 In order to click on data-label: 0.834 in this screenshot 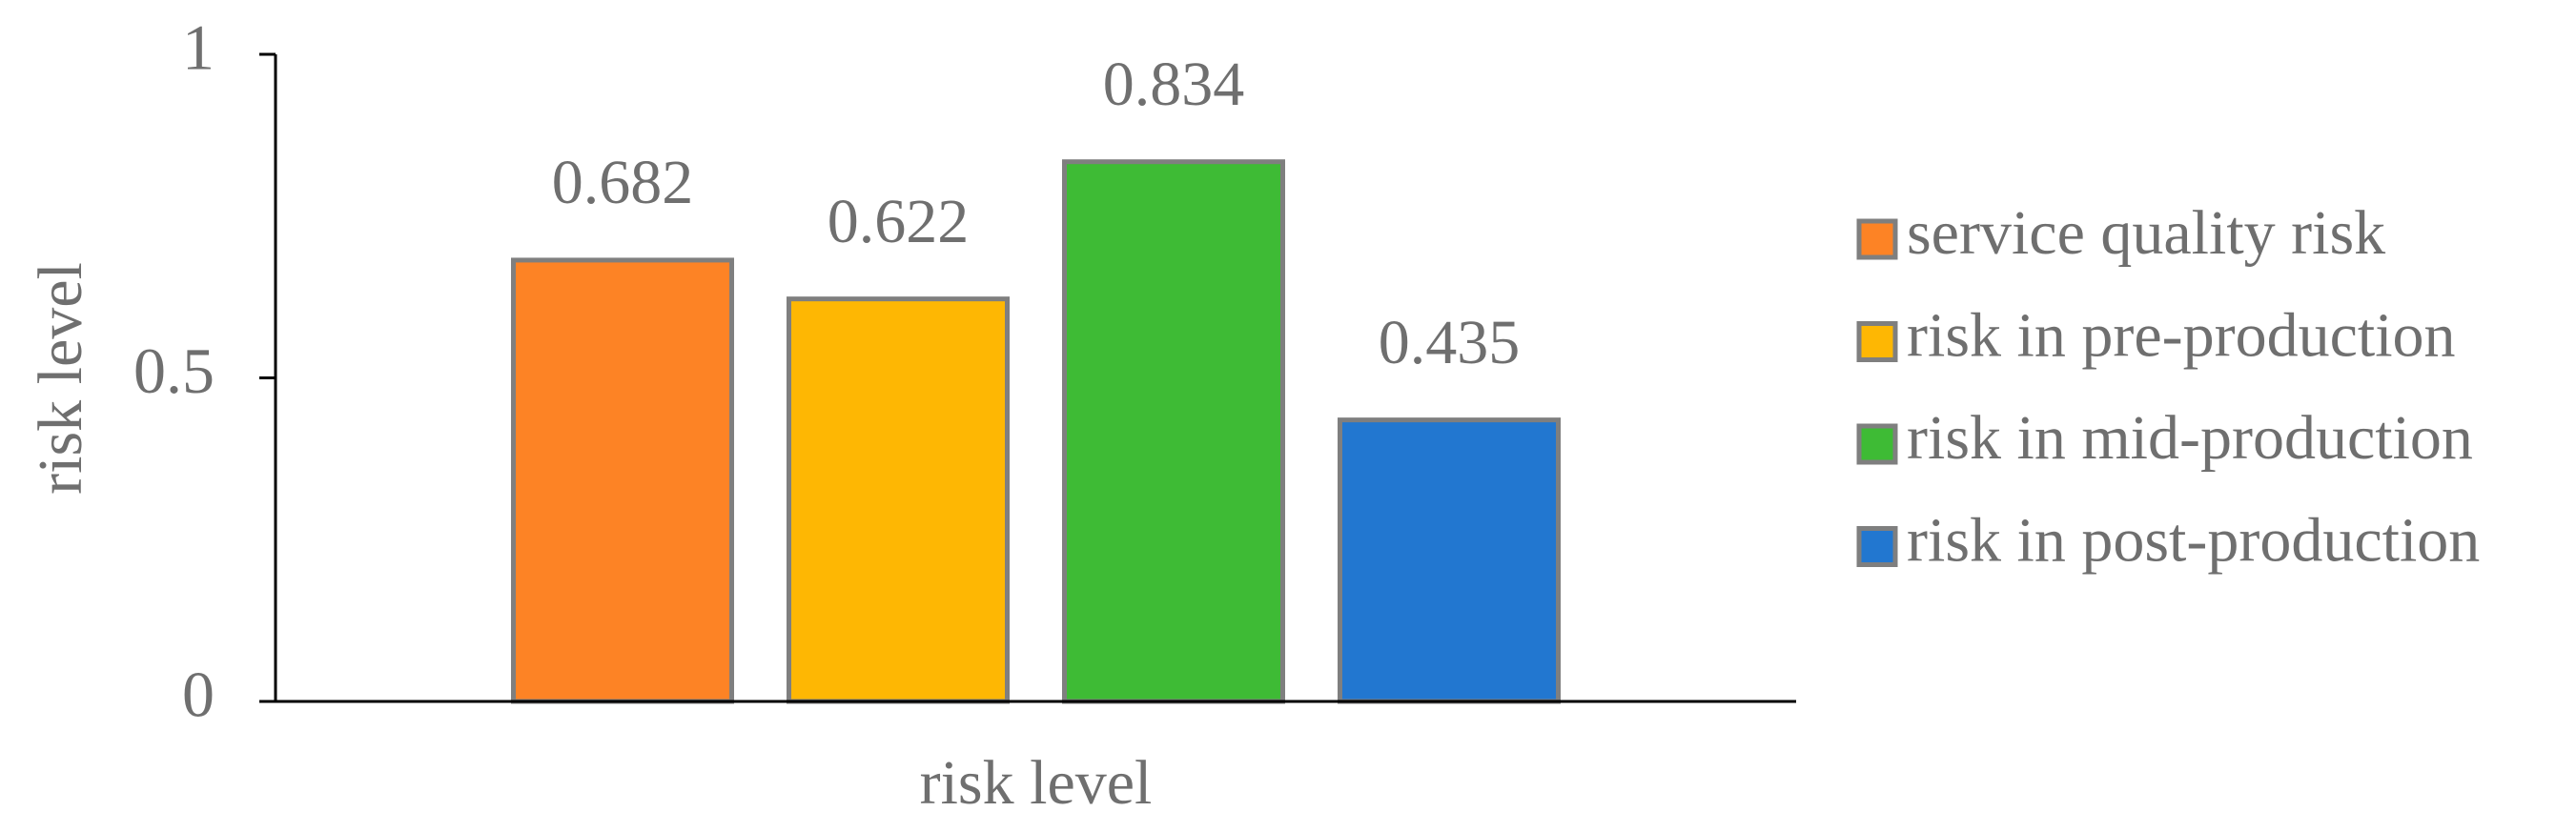, I will do `click(1174, 85)`.